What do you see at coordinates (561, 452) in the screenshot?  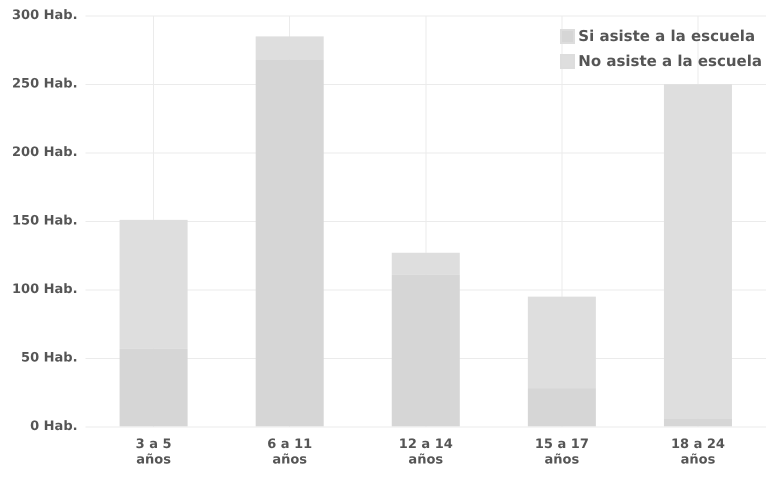 I see `x-tick-label: 15 a 17 años` at bounding box center [561, 452].